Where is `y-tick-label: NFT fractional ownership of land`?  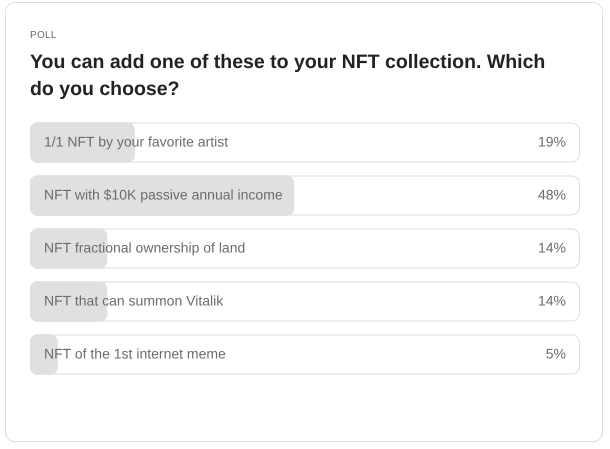 y-tick-label: NFT fractional ownership of land is located at coordinates (145, 247).